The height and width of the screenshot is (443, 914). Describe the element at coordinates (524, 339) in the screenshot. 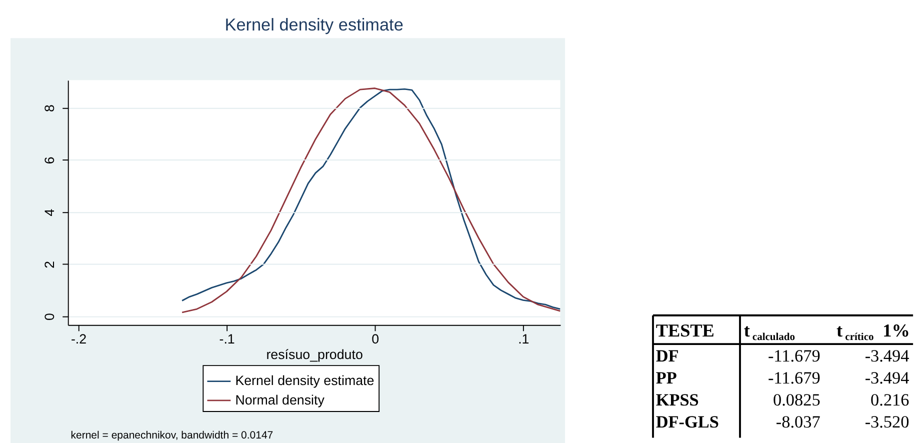

I see `x-tick-label: .1` at that location.